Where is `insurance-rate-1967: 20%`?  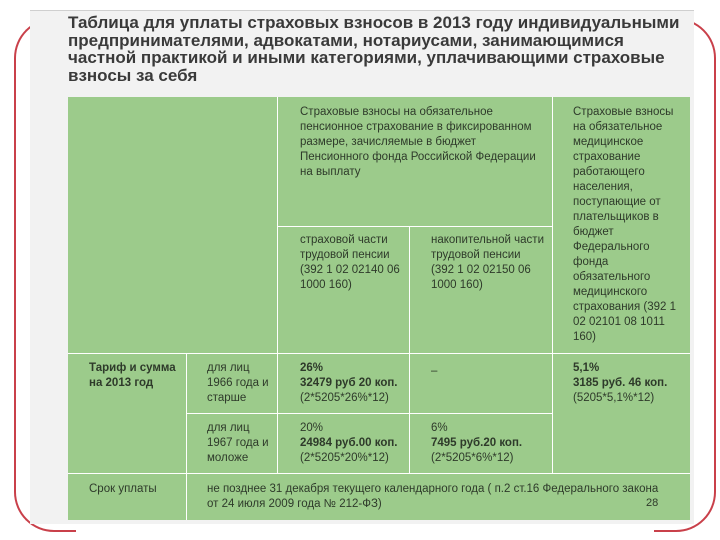
insurance-rate-1967: 20% is located at coordinates (312, 428).